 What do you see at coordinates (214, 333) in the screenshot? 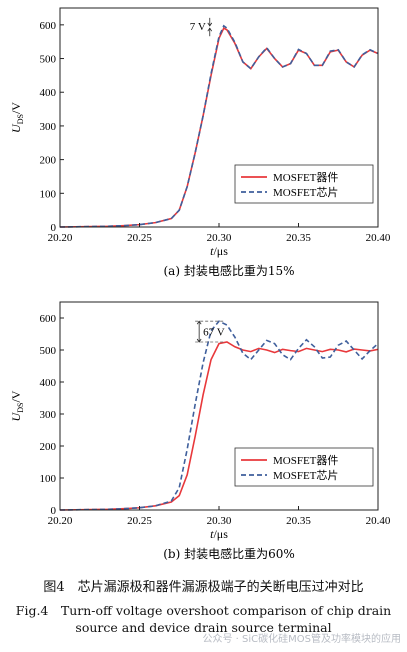
I see `overshoot-annotation: 67 V` at bounding box center [214, 333].